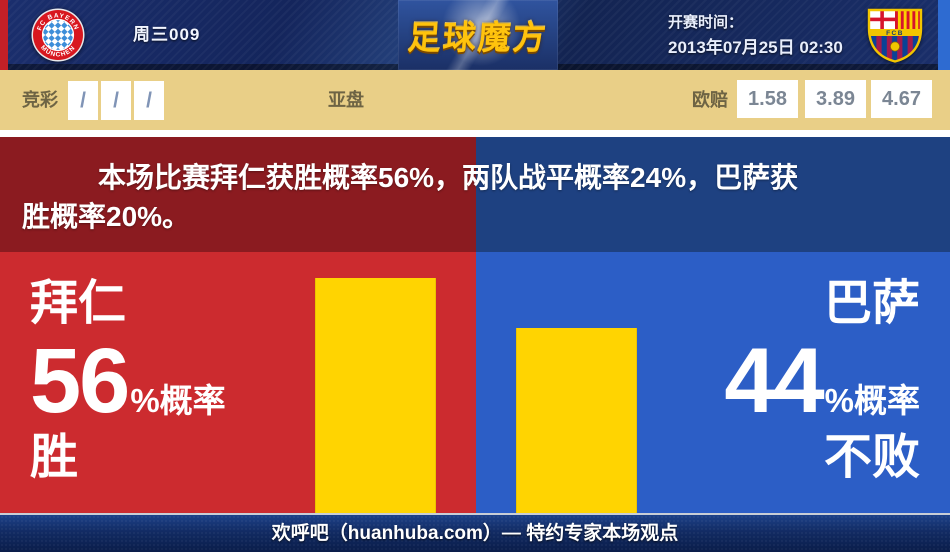 This screenshot has height=552, width=950. What do you see at coordinates (375, 395) in the screenshot?
I see `home-probability-bar` at bounding box center [375, 395].